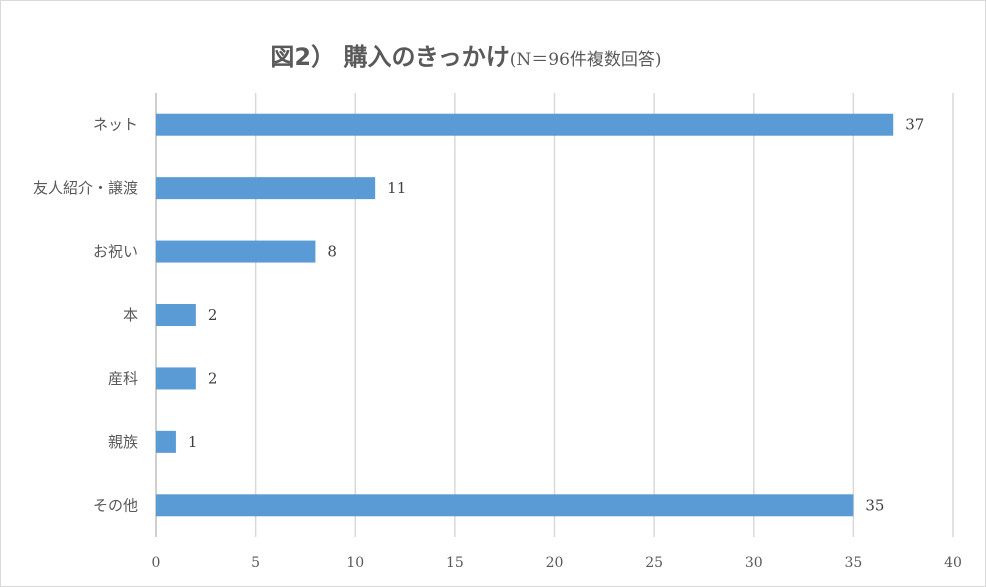  What do you see at coordinates (123, 378) in the screenshot?
I see `category-label: 産科` at bounding box center [123, 378].